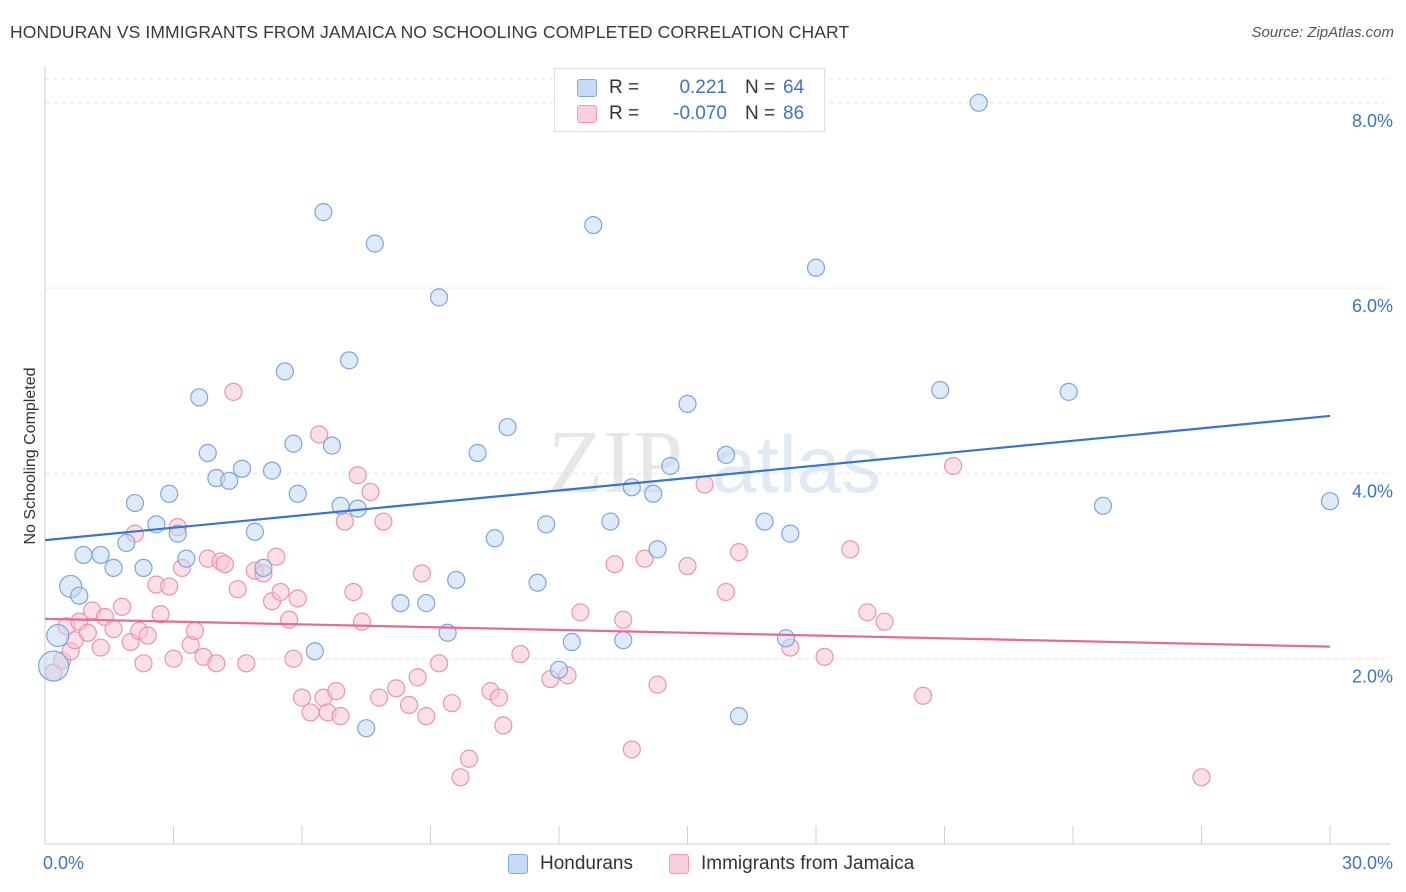 Image resolution: width=1406 pixels, height=892 pixels. Describe the element at coordinates (703, 87) in the screenshot. I see `legend-r-value: 0.221` at that location.